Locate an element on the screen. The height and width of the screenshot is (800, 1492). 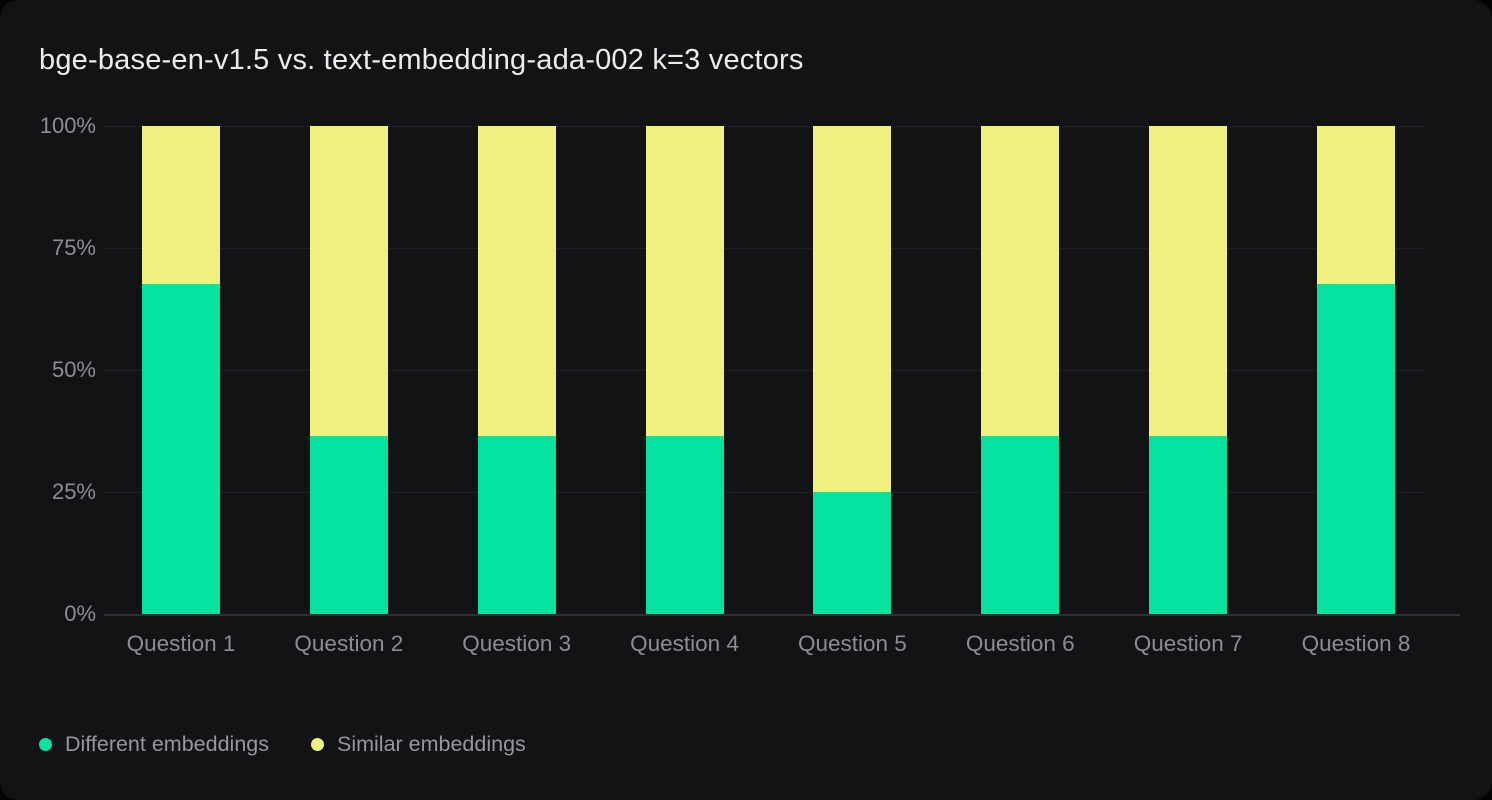
x-axis-label-question-8: Question 8 is located at coordinates (1356, 643).